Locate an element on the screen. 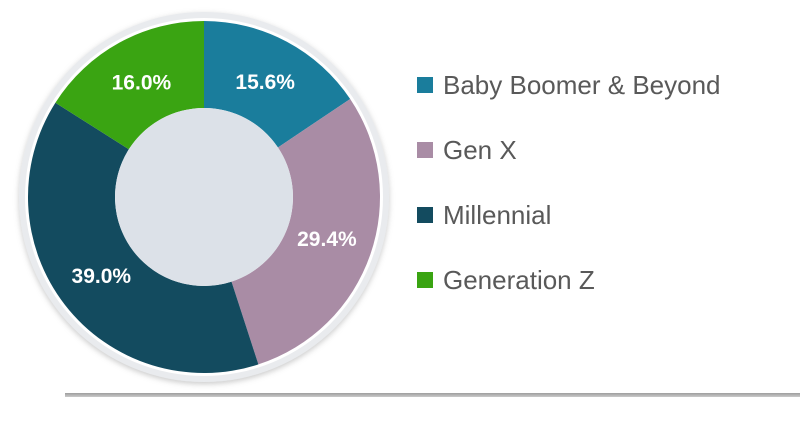 This screenshot has height=430, width=800. legend-swatch-generation-z-icon is located at coordinates (425, 280).